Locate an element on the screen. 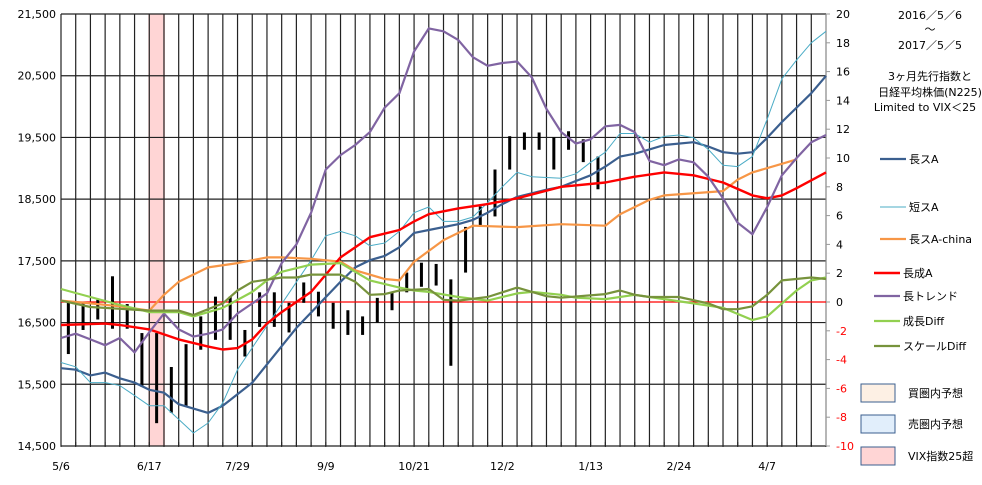 Image resolution: width=982 pixels, height=485 pixels. y-right-tick-label: -8 is located at coordinates (841, 417).